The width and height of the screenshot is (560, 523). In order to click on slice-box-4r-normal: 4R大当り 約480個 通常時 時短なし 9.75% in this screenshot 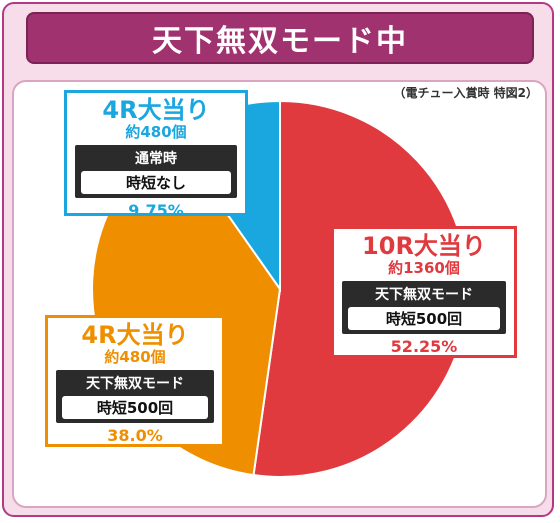, I will do `click(156, 155)`.